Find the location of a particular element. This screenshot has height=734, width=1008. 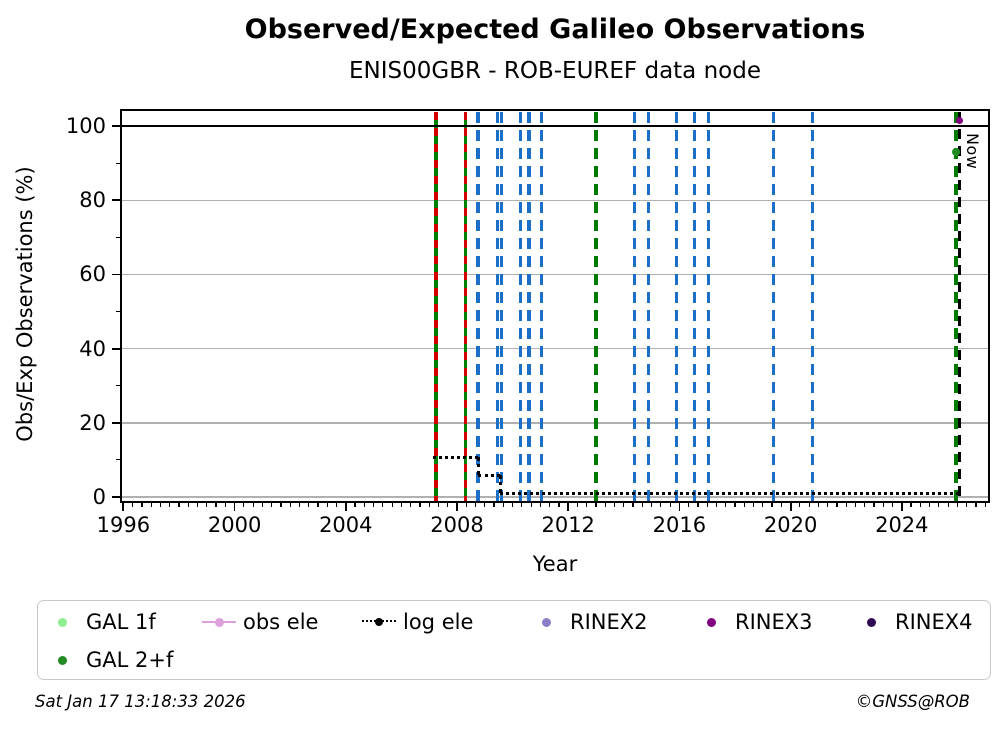

gal-1f-marker-icon is located at coordinates (62, 622).